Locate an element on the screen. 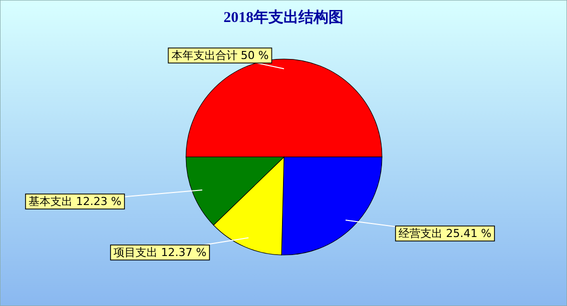  slice-label: 经营支出 25.41 % is located at coordinates (445, 233).